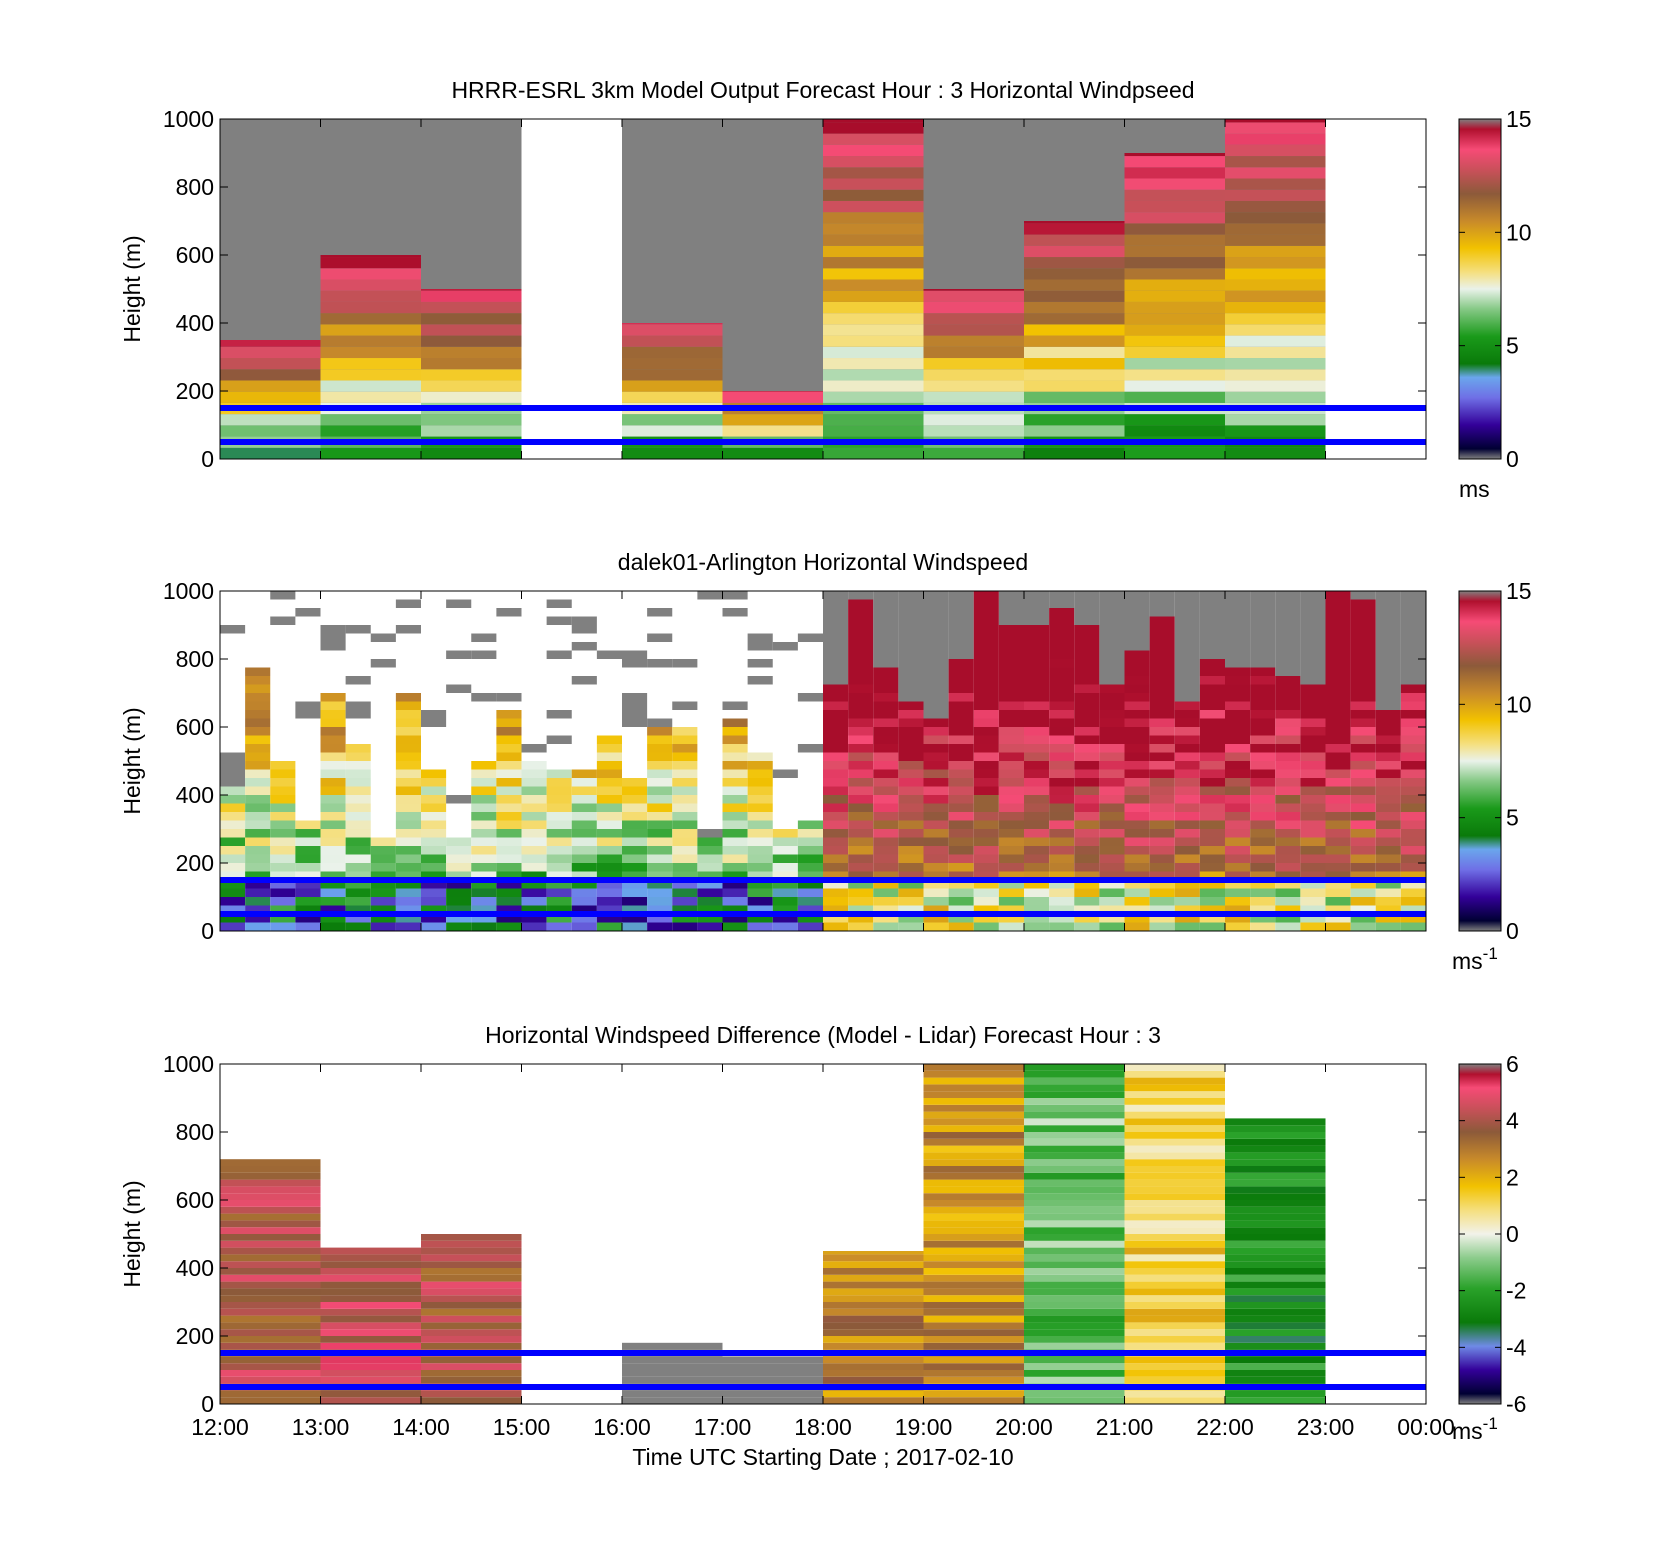 The height and width of the screenshot is (1561, 1680). Describe the element at coordinates (207, 1404) in the screenshot. I see `y-tick-label: 0` at that location.